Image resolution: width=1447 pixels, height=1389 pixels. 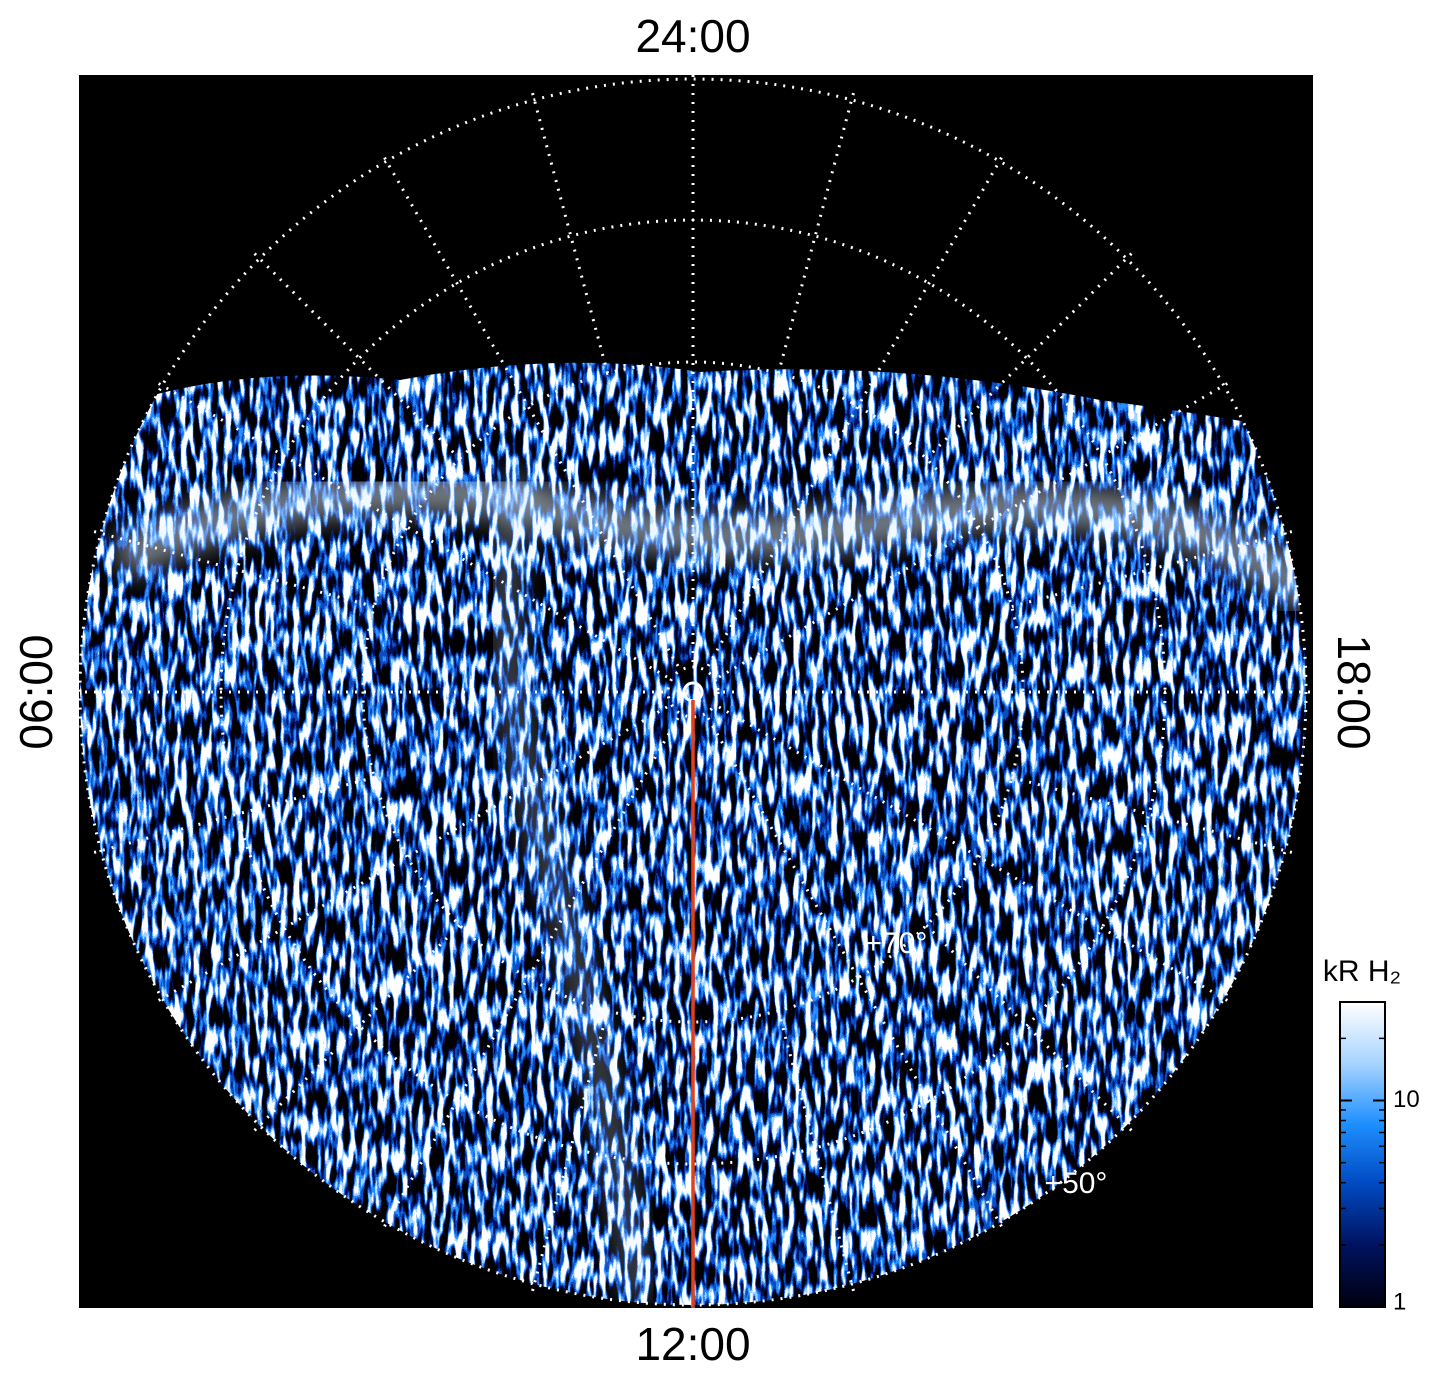 What do you see at coordinates (1354, 691) in the screenshot?
I see `local-time-label: 18:00` at bounding box center [1354, 691].